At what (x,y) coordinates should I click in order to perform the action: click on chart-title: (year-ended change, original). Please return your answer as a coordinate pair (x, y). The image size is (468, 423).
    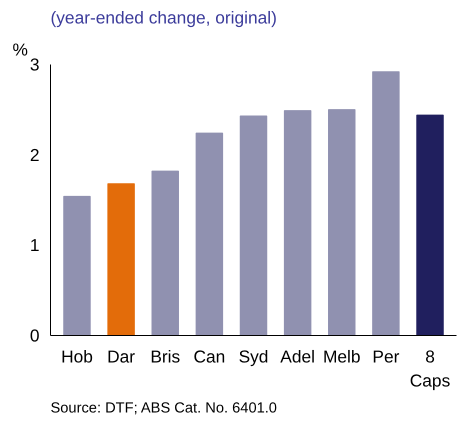
    Looking at the image, I should click on (163, 18).